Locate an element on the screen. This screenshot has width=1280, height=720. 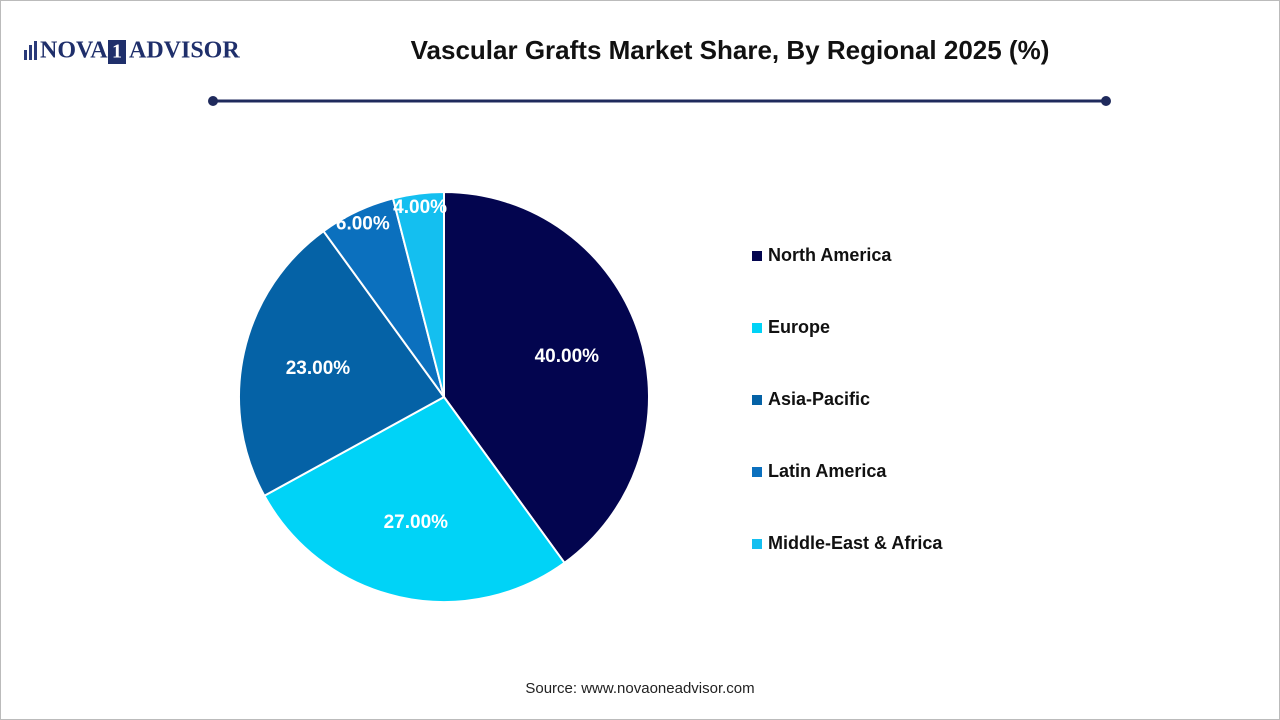
logo-text: NOVA is located at coordinates (74, 51).